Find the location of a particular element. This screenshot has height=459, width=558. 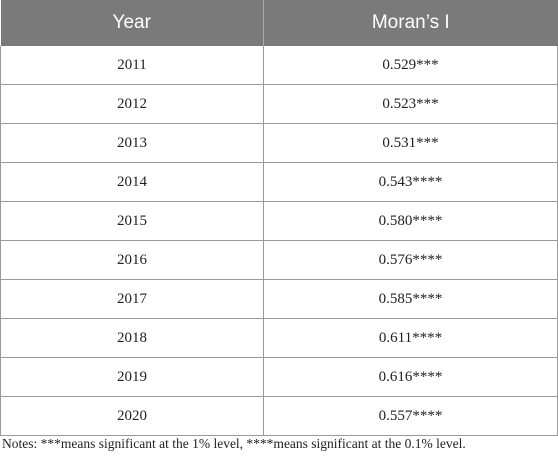

cell-year: 2011 is located at coordinates (132, 65).